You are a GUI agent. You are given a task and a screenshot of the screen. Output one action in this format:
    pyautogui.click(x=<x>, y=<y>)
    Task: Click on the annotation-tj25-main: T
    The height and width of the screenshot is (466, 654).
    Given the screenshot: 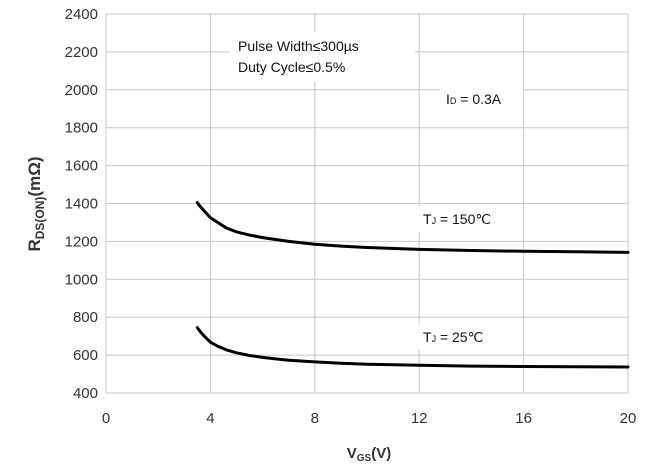 What is the action you would take?
    pyautogui.click(x=427, y=337)
    